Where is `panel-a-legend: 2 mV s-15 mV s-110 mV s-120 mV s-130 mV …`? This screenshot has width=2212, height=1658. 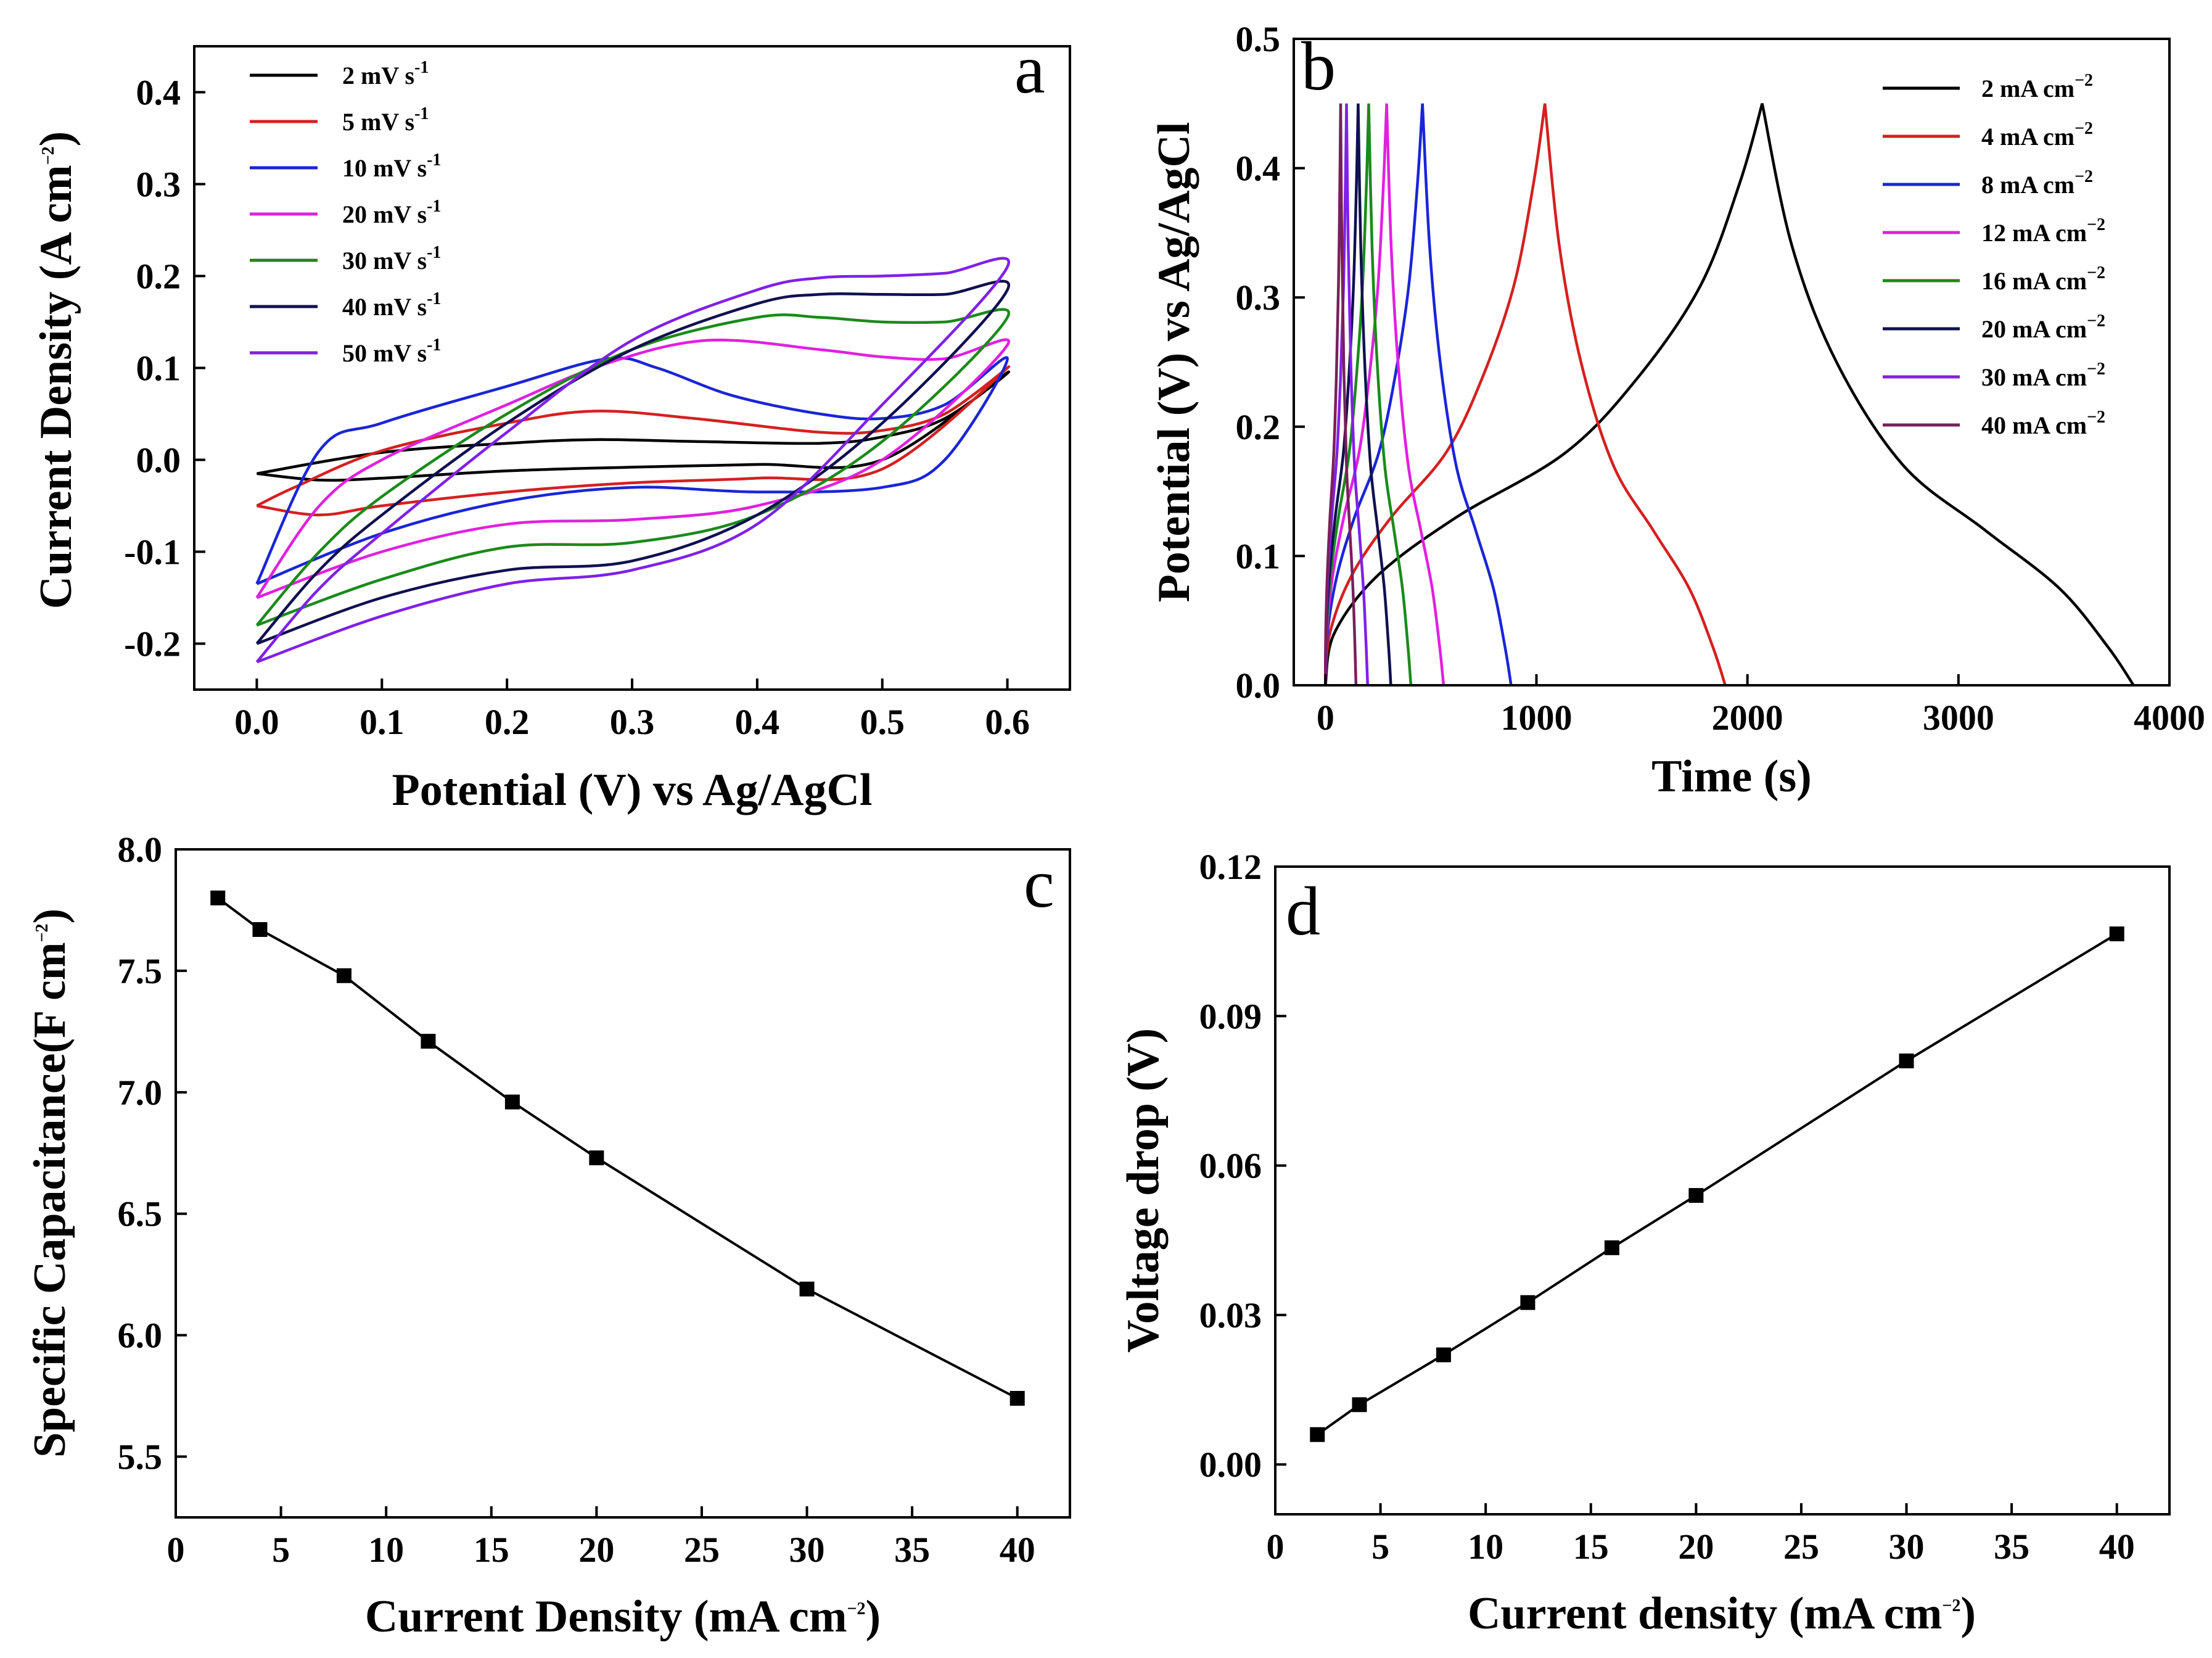 panel-a-legend: 2 mV s-15 mV s-110 mV s-120 mV s-130 mV … is located at coordinates (345, 212).